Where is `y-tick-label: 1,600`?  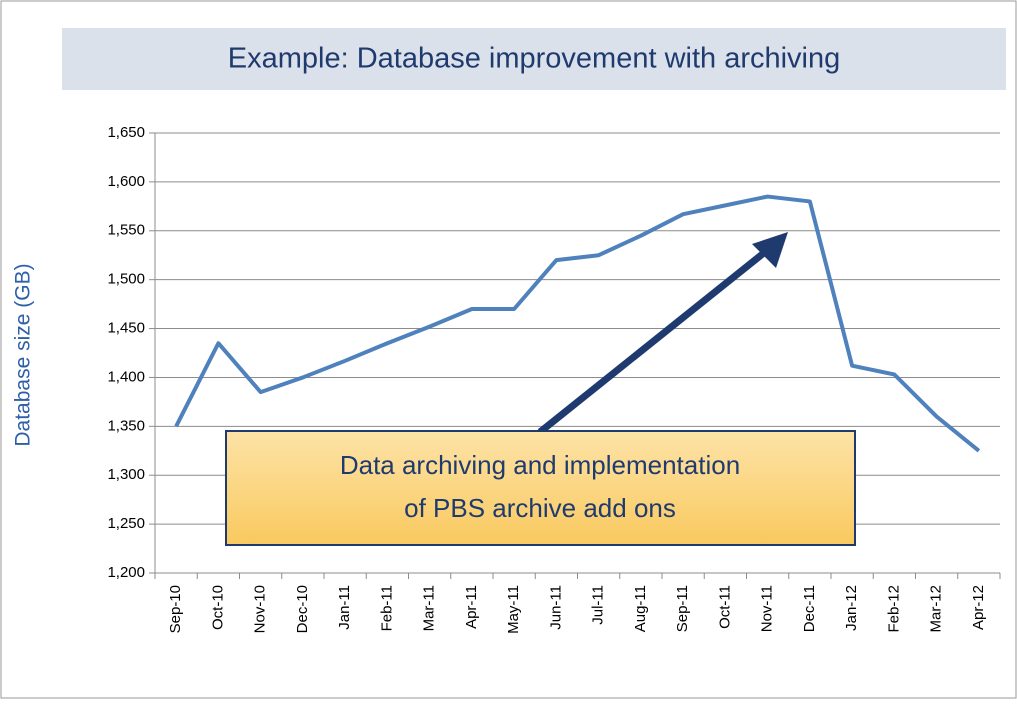 y-tick-label: 1,600 is located at coordinates (126, 181).